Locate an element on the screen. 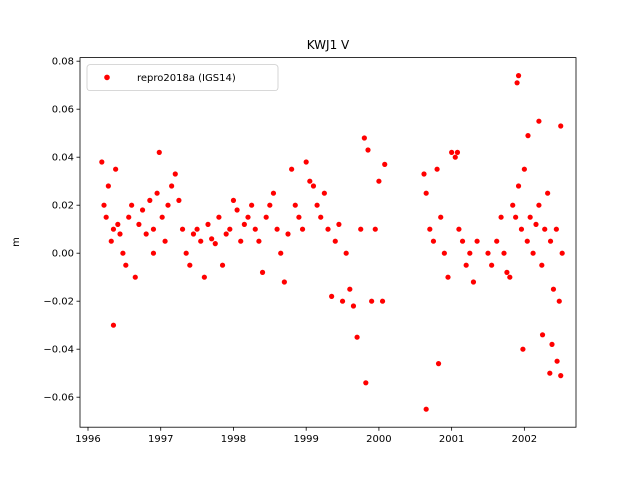 The height and width of the screenshot is (480, 640). x-tick-label: 2002 is located at coordinates (524, 439).